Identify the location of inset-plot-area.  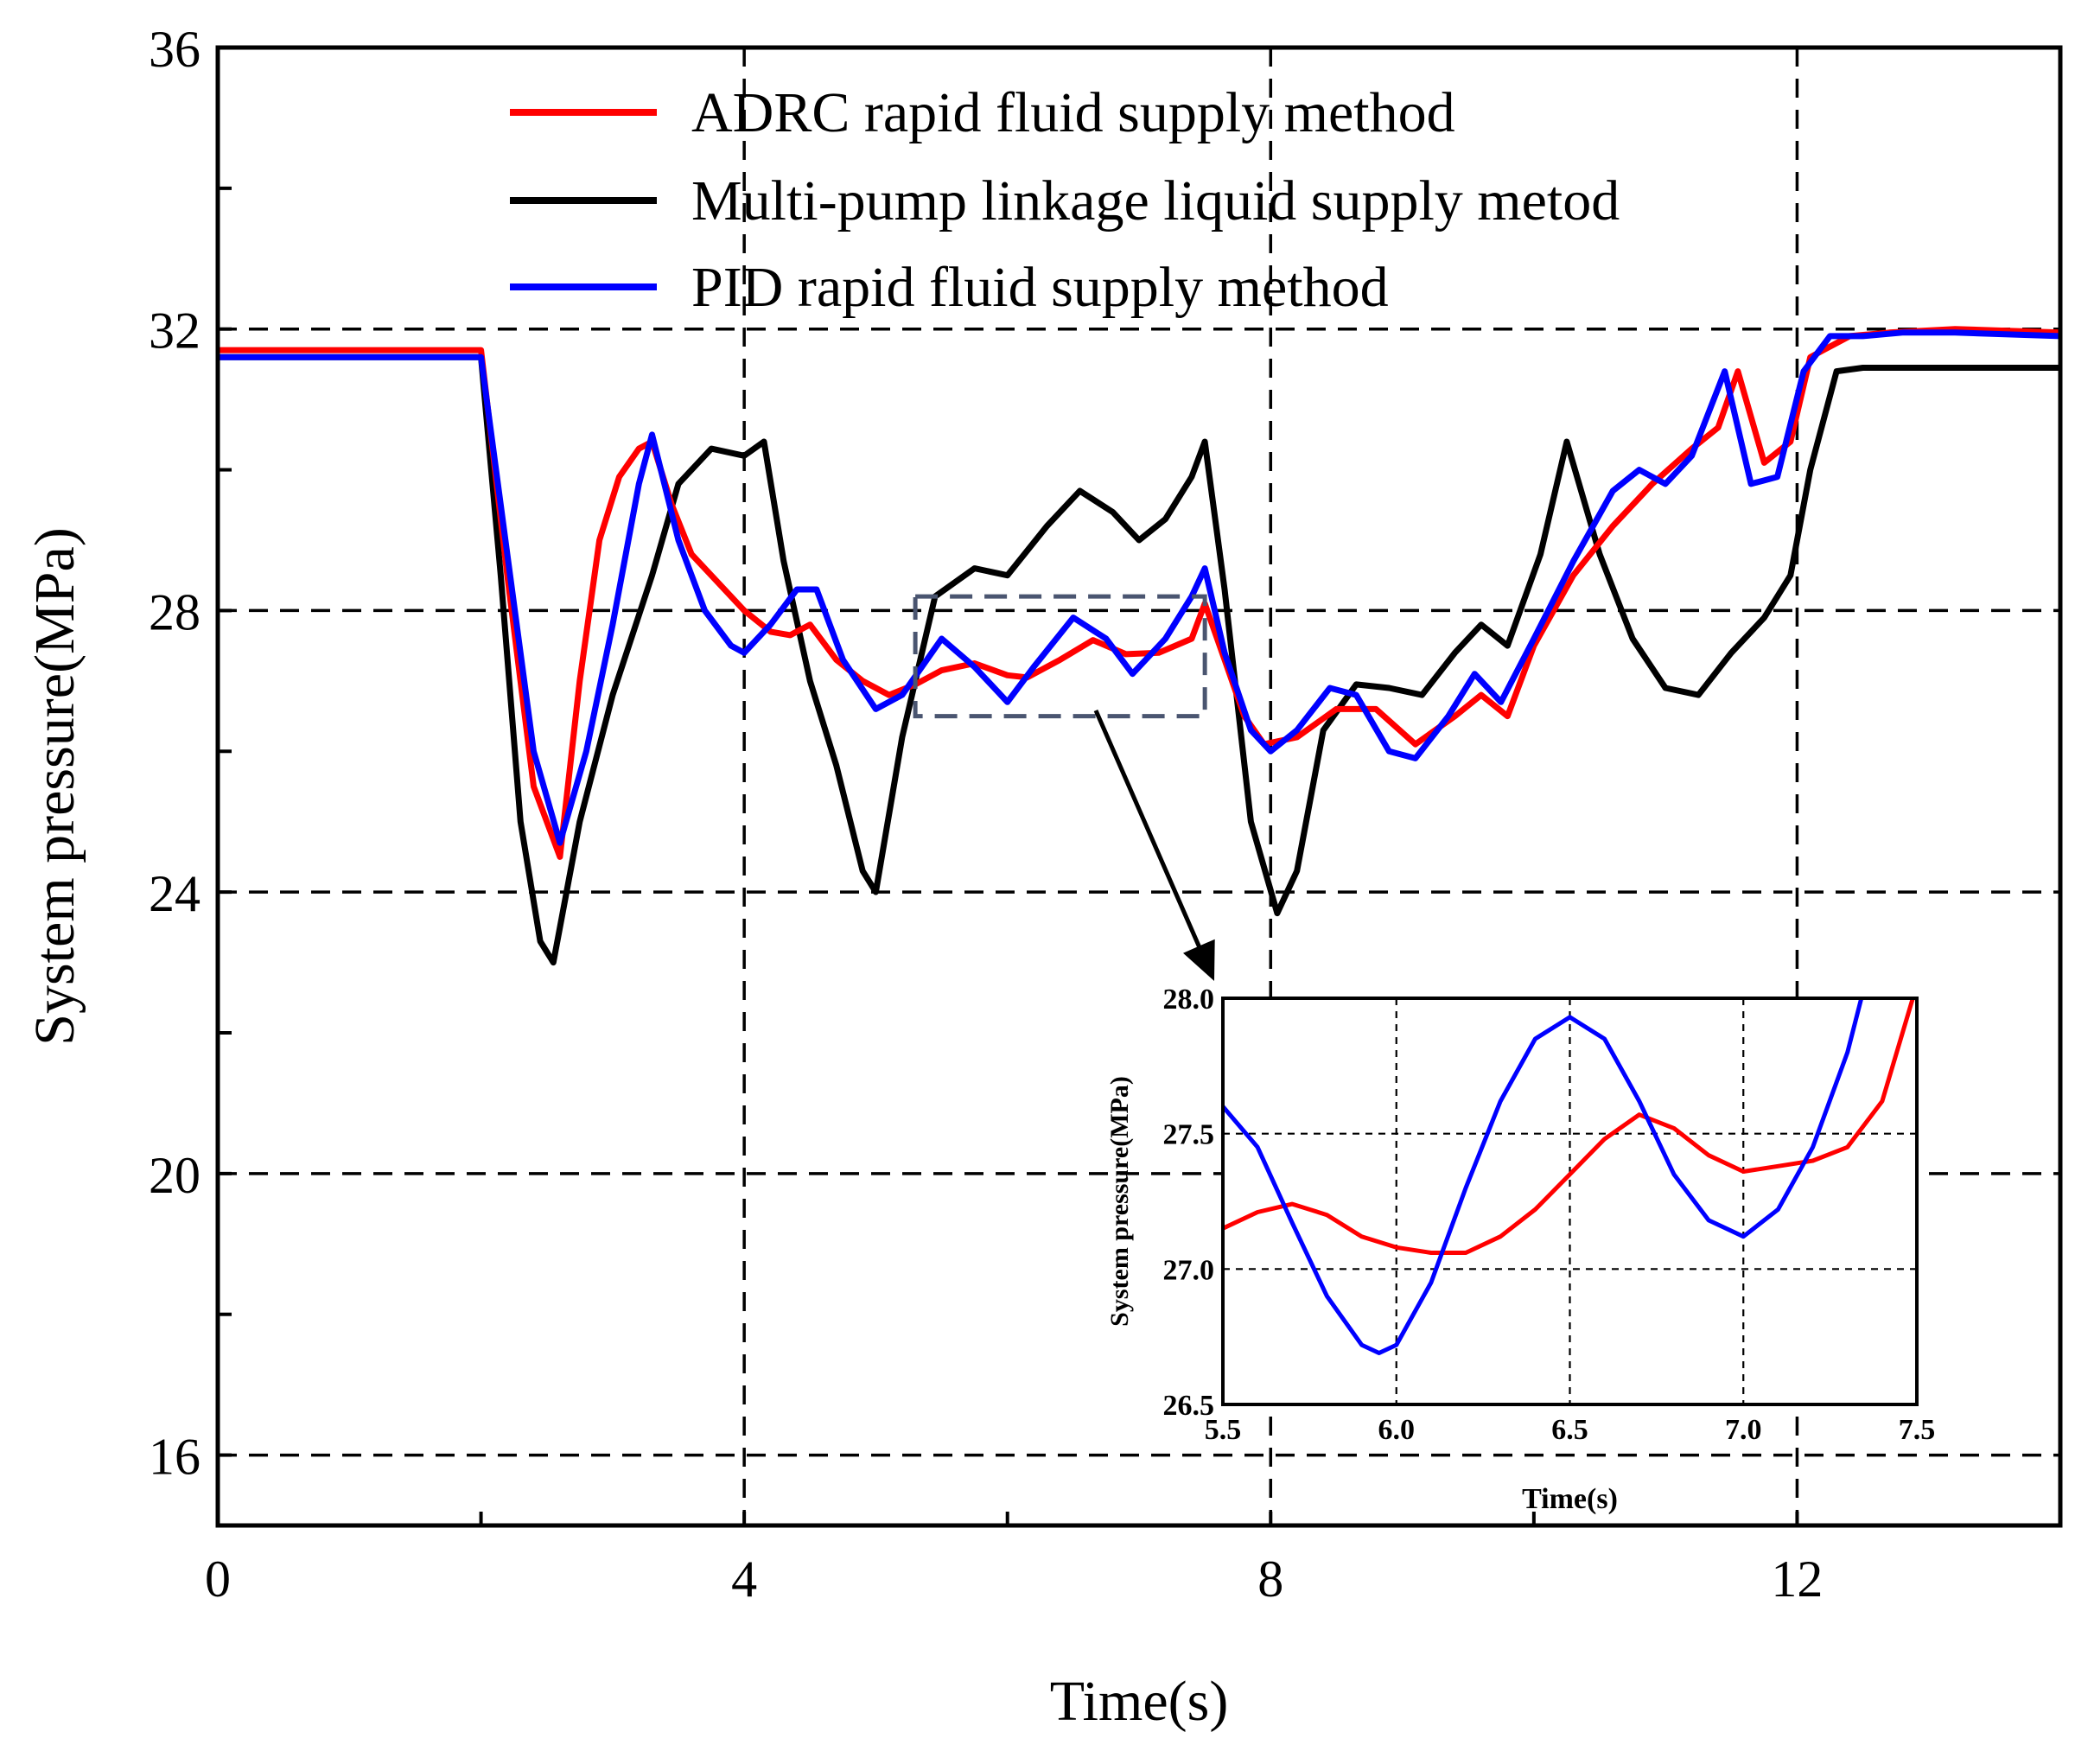
(1569, 1176).